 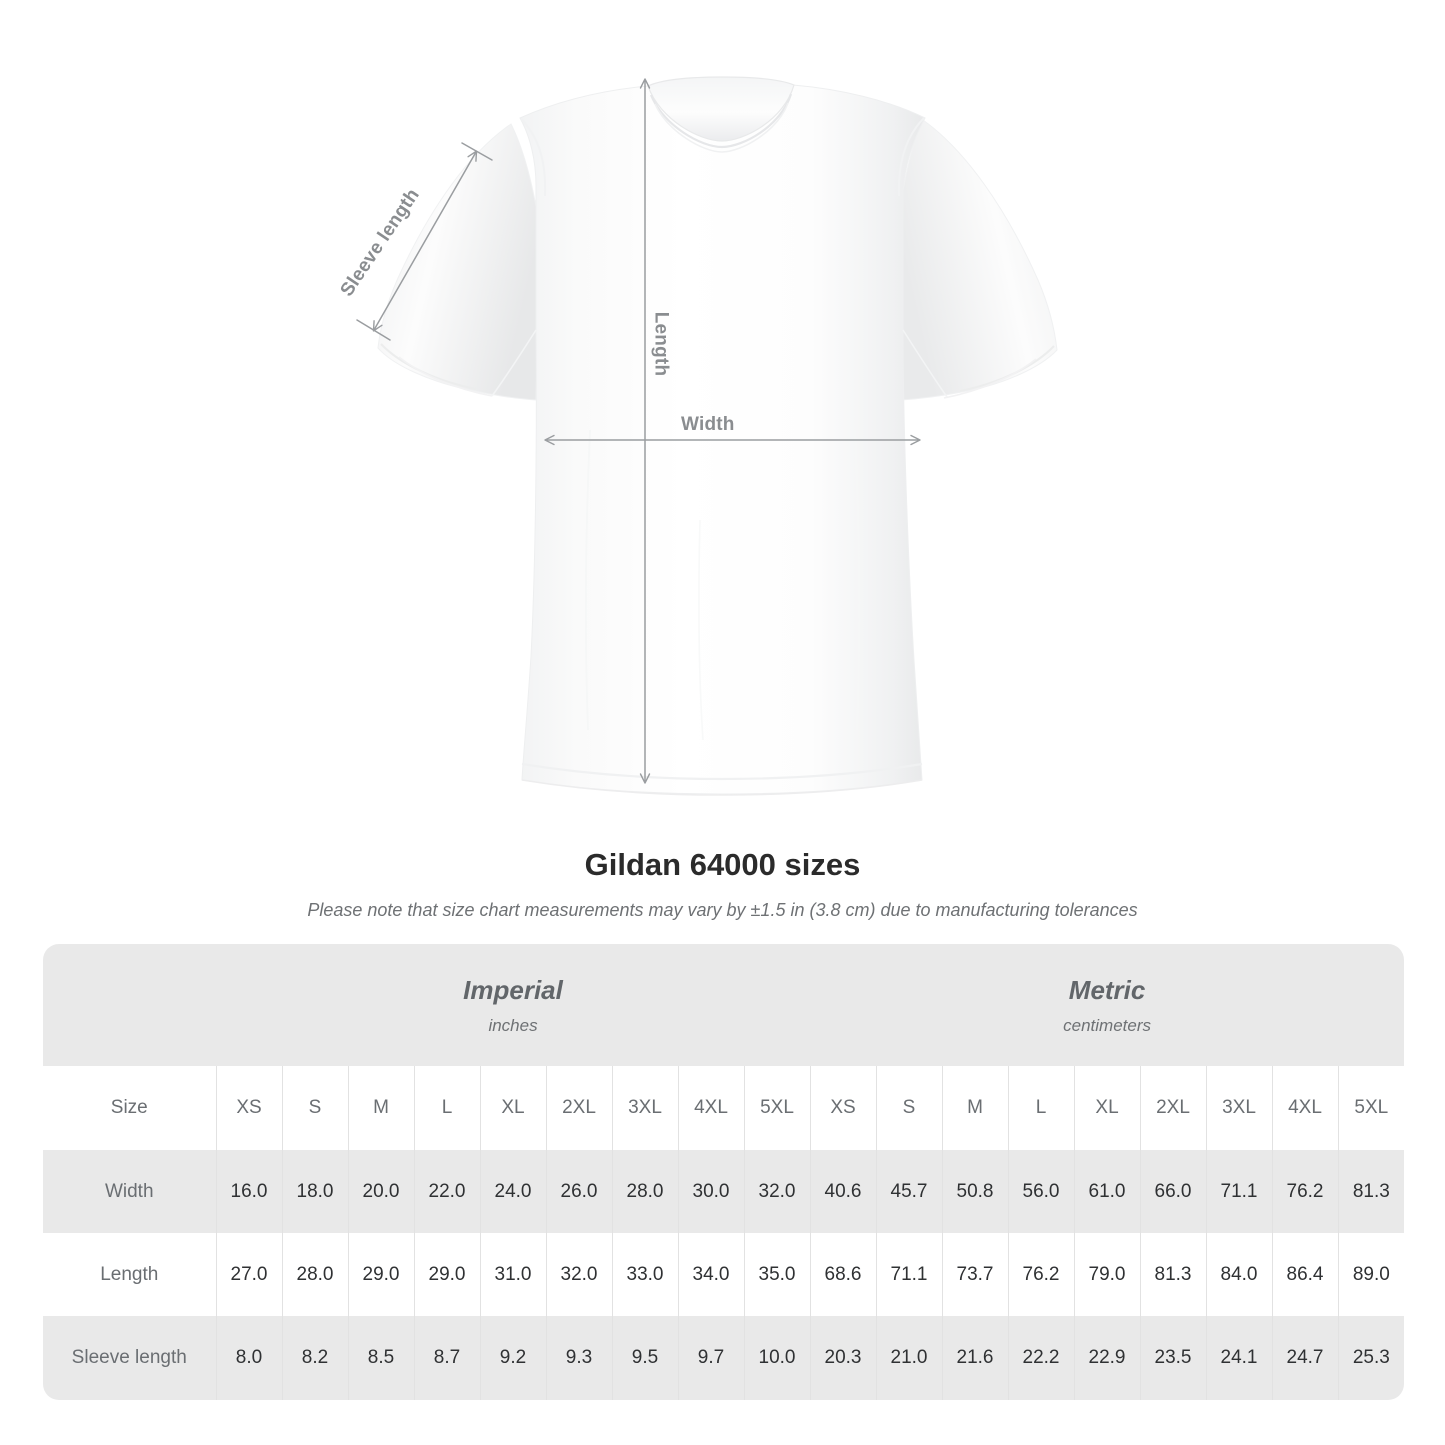 I want to click on banner-imperial: Imperial inches, so click(x=513, y=1005).